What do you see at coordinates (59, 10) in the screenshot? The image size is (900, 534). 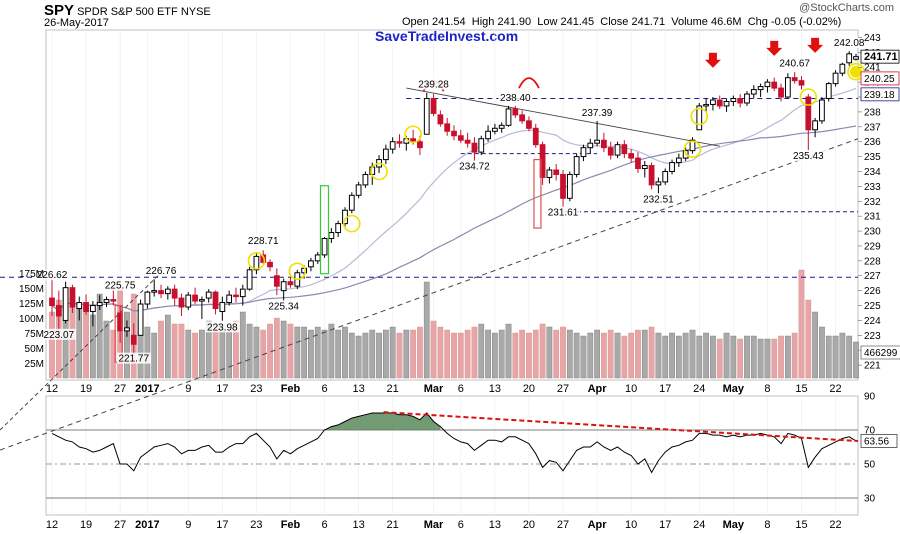 I see `ticker-symbol: SPY` at bounding box center [59, 10].